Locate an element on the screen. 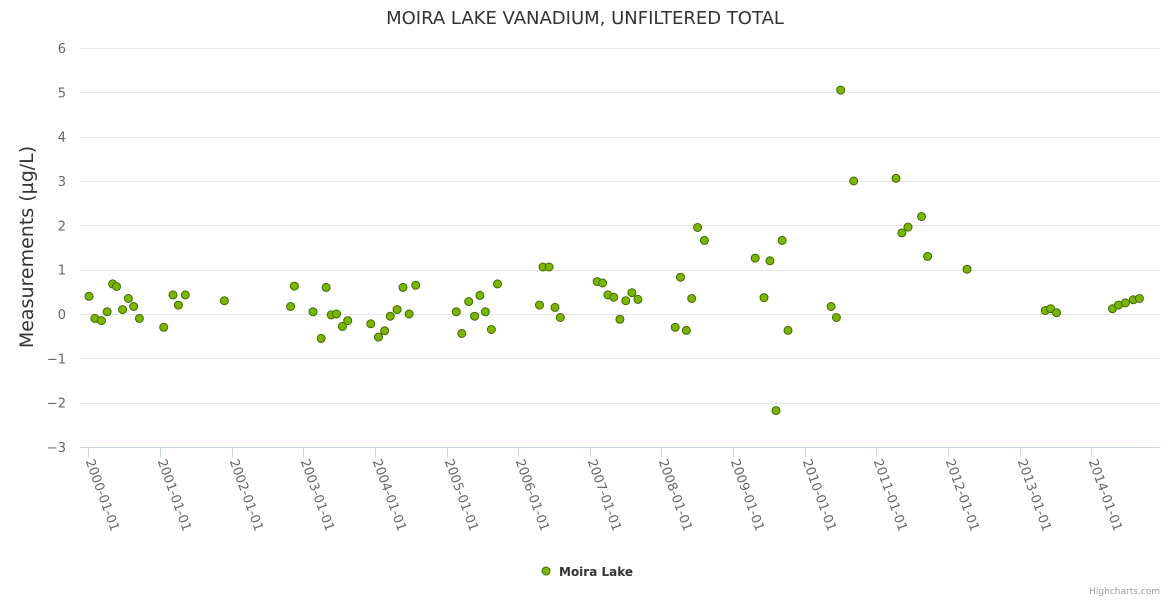 The image size is (1170, 600). y-tick-label: 5 is located at coordinates (62, 93).